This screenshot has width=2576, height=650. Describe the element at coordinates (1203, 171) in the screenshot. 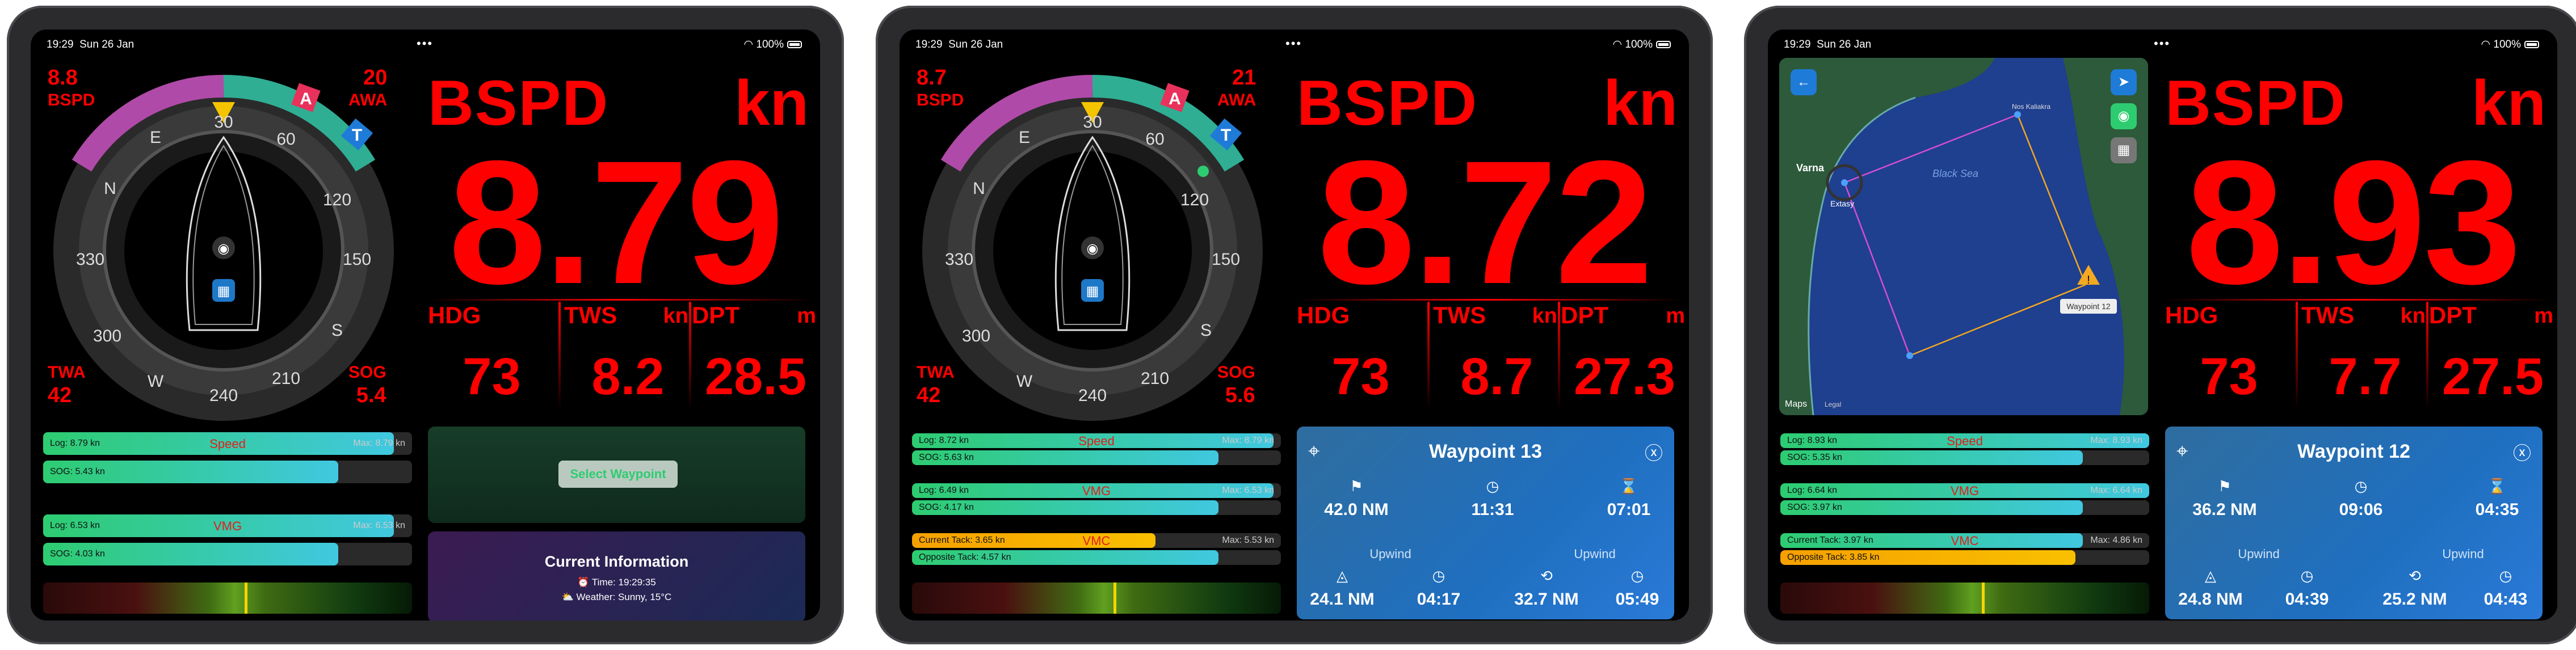

I see `waypoint-marker` at that location.